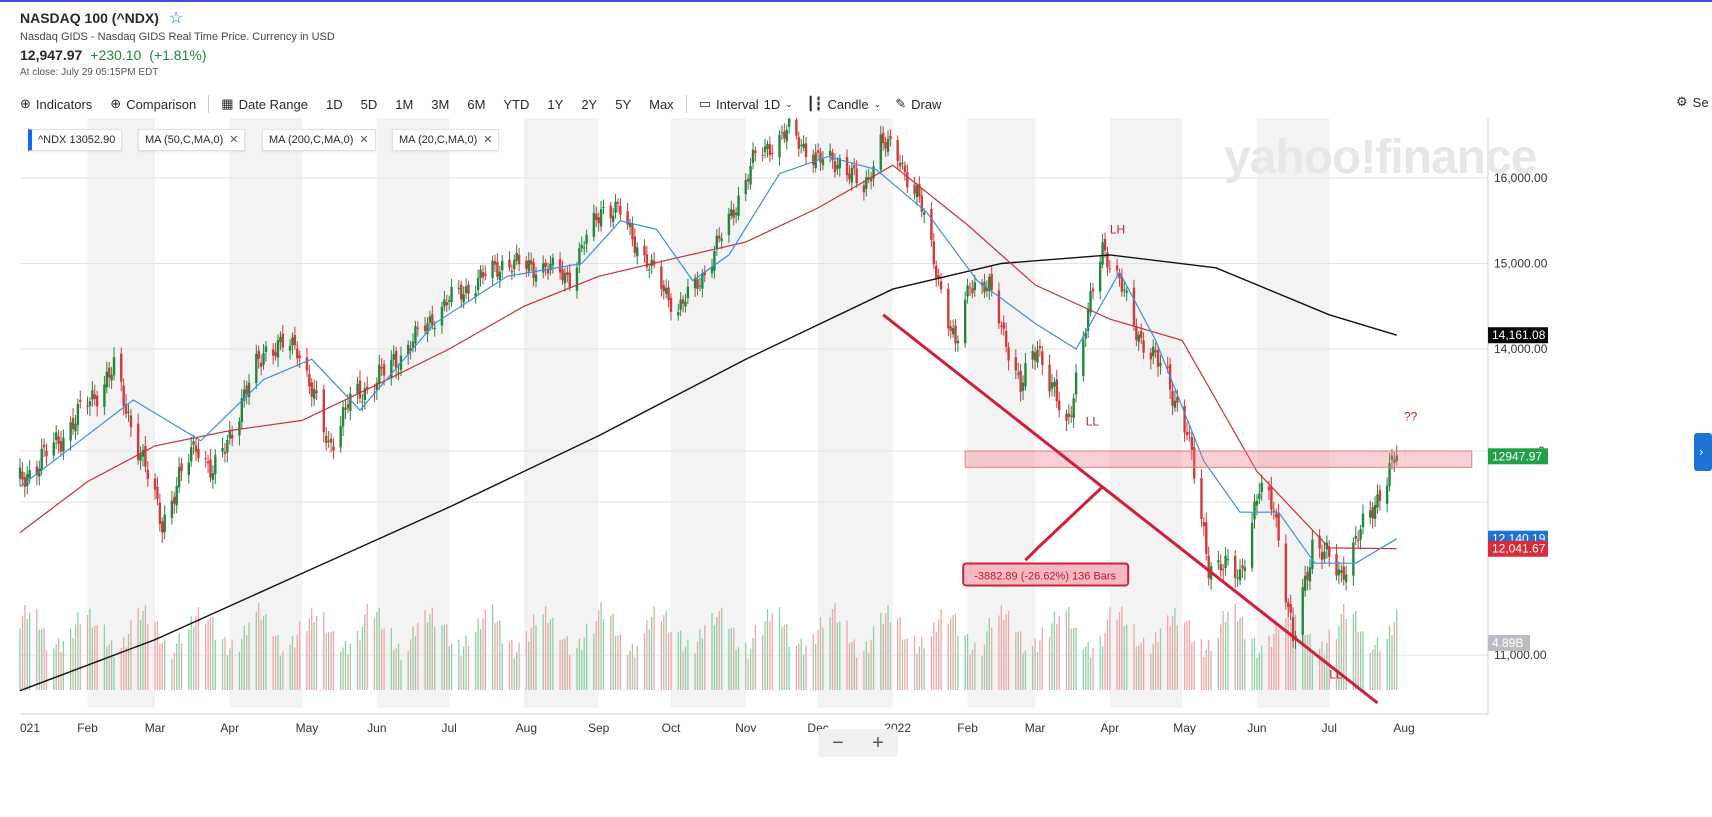  I want to click on expand-panel-tab, so click(1703, 452).